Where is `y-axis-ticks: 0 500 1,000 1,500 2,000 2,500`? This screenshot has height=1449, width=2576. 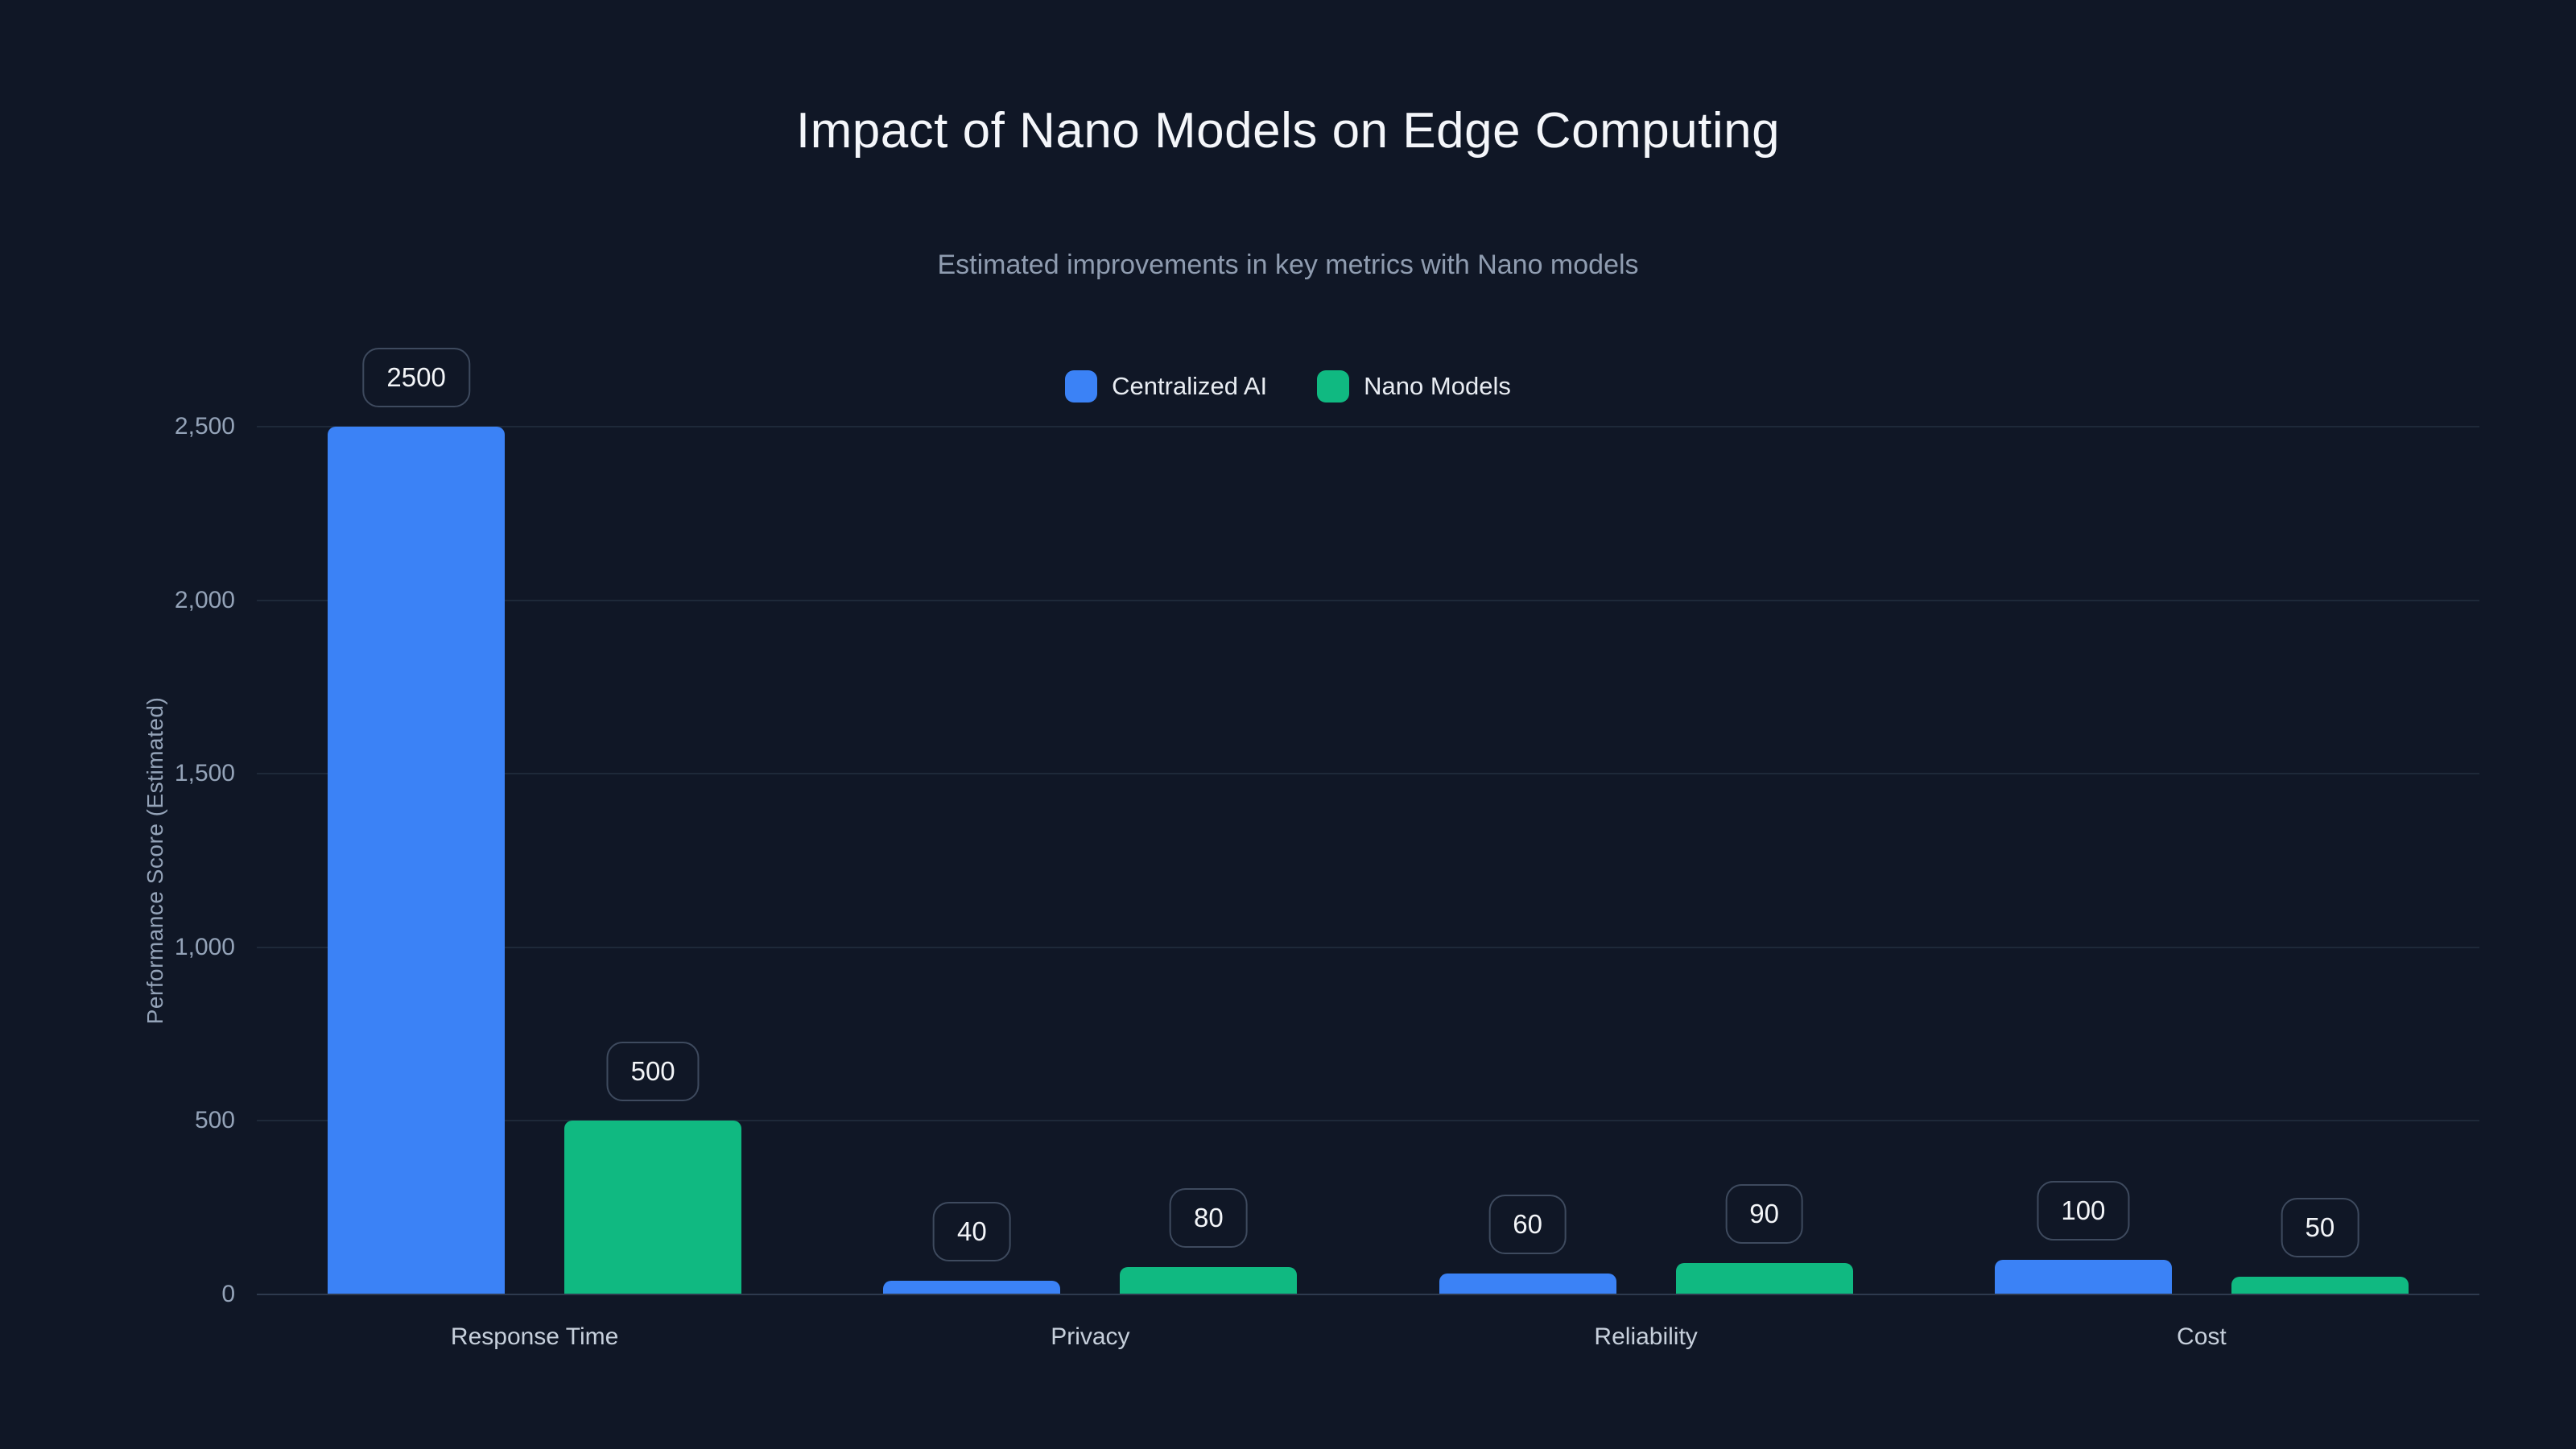
y-axis-ticks: 0 500 1,000 1,500 2,000 2,500 is located at coordinates (117, 860).